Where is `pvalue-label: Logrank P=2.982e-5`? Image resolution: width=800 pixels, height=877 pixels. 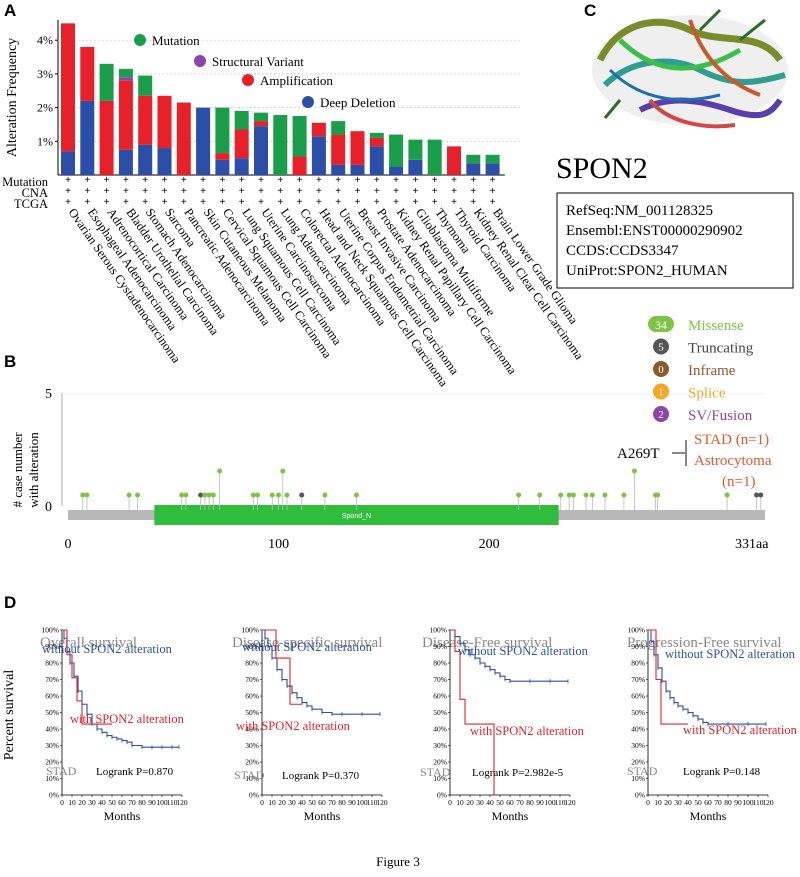
pvalue-label: Logrank P=2.982e-5 is located at coordinates (518, 773).